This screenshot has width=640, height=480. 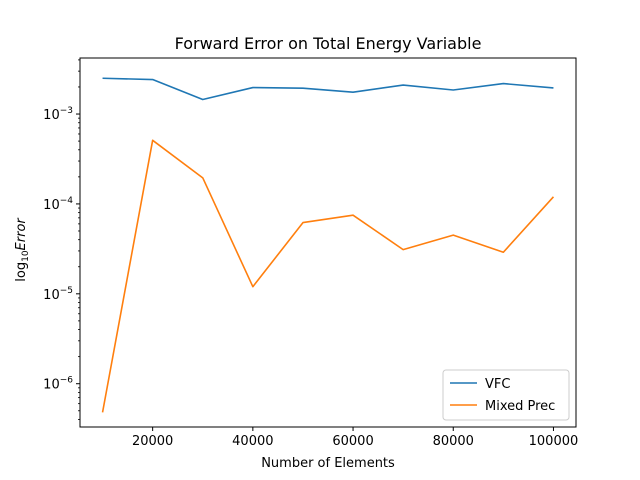 What do you see at coordinates (152, 441) in the screenshot?
I see `x-tick-label: 20000` at bounding box center [152, 441].